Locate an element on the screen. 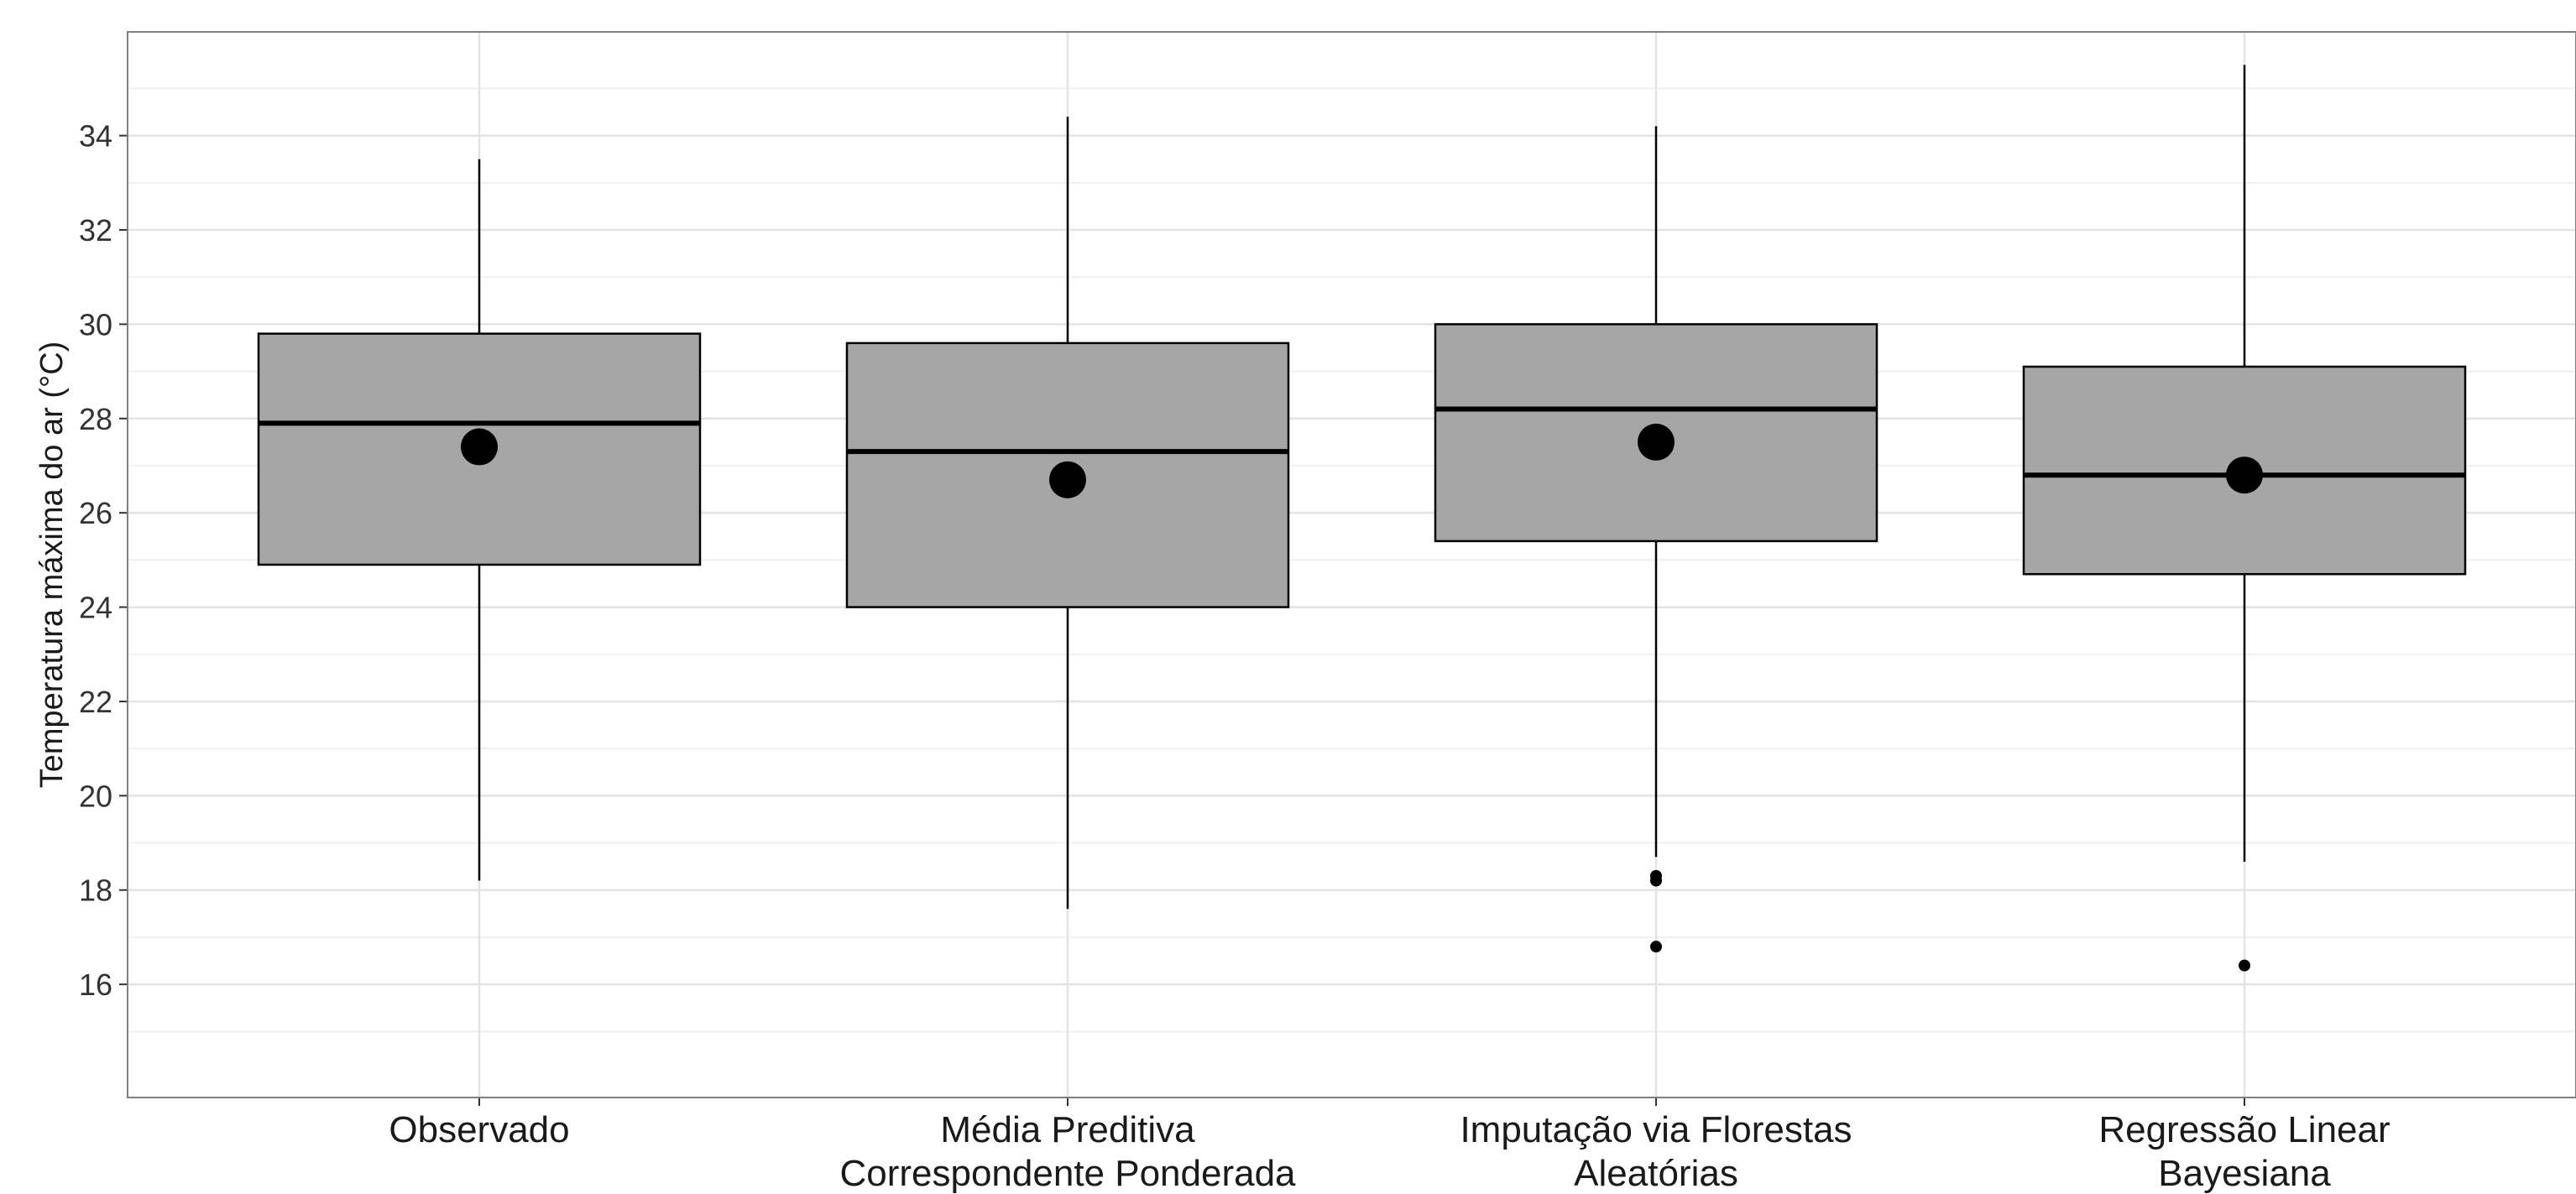 The width and height of the screenshot is (2576, 1194). y-tick-label: 16 is located at coordinates (95, 985).